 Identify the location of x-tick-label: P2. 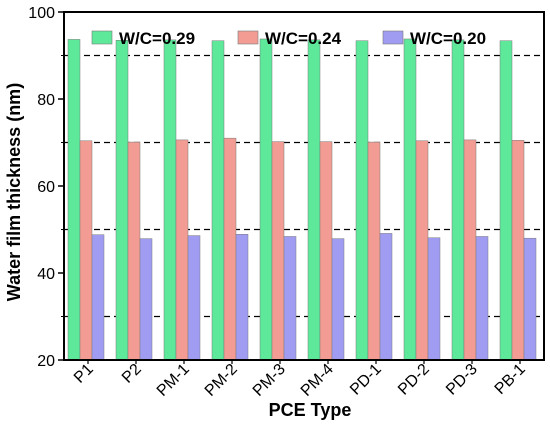
(132, 374).